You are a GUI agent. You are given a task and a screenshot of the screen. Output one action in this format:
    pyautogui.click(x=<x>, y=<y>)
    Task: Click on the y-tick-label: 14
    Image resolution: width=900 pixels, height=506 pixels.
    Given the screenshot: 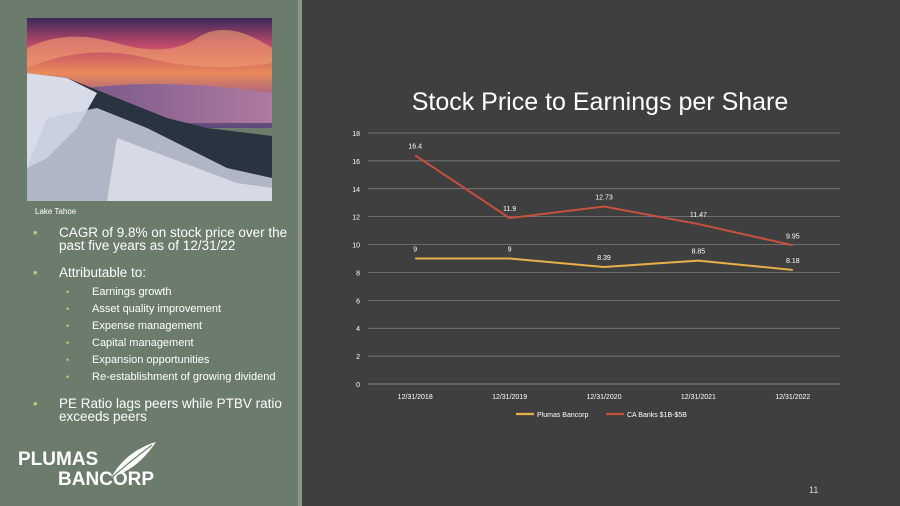 What is the action you would take?
    pyautogui.click(x=356, y=190)
    